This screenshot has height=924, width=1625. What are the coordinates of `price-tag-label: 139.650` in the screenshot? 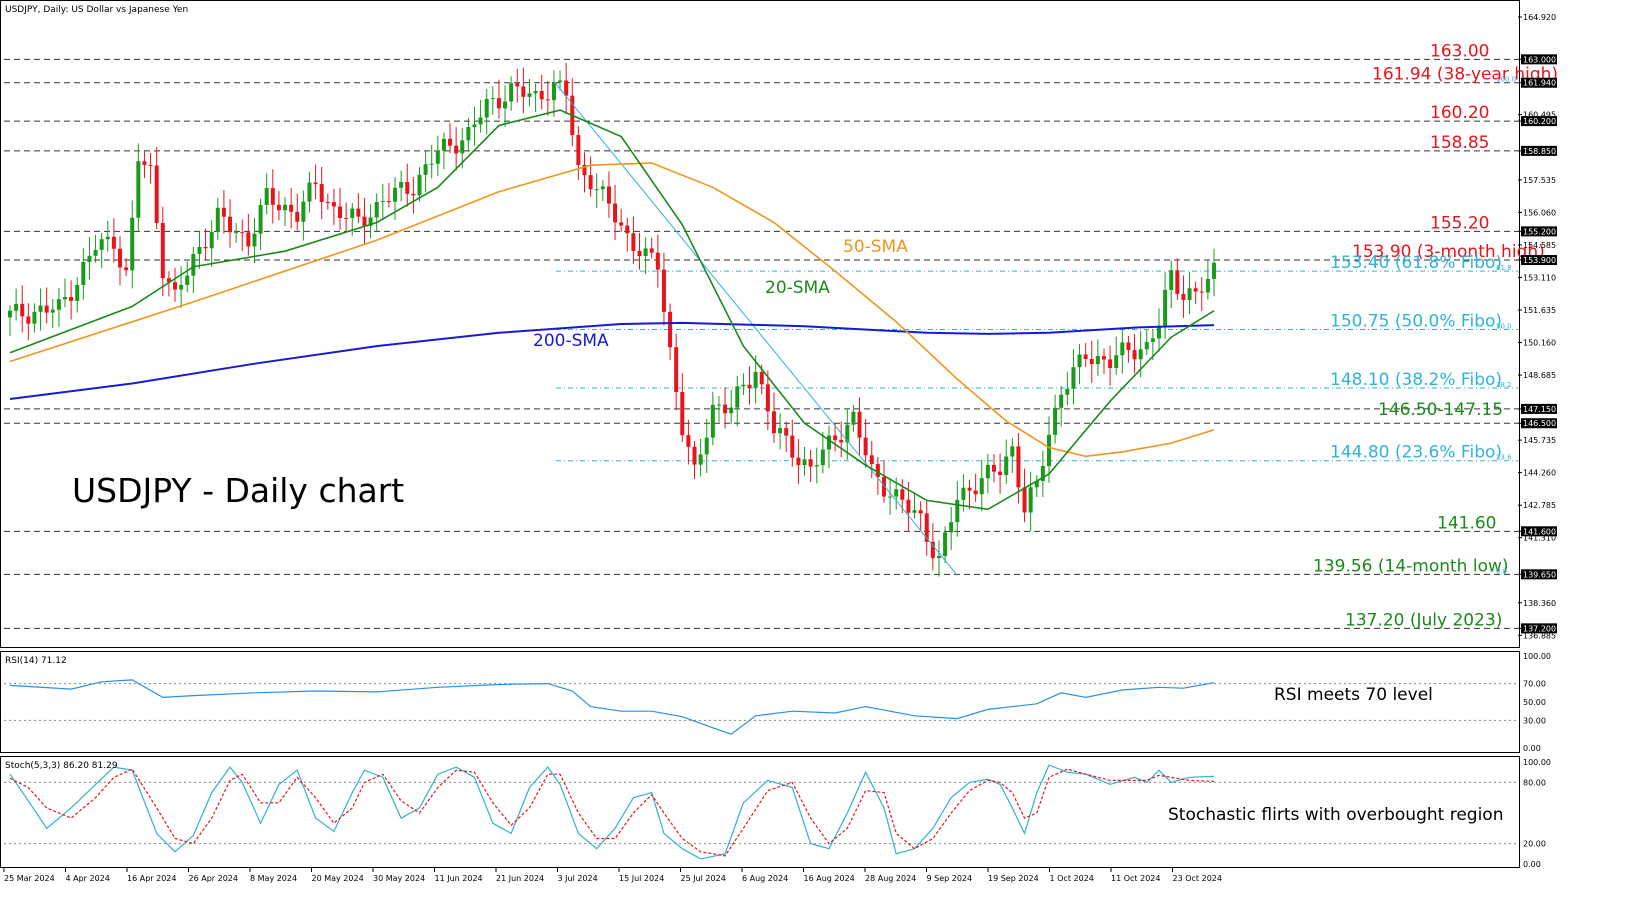 It's located at (1539, 574).